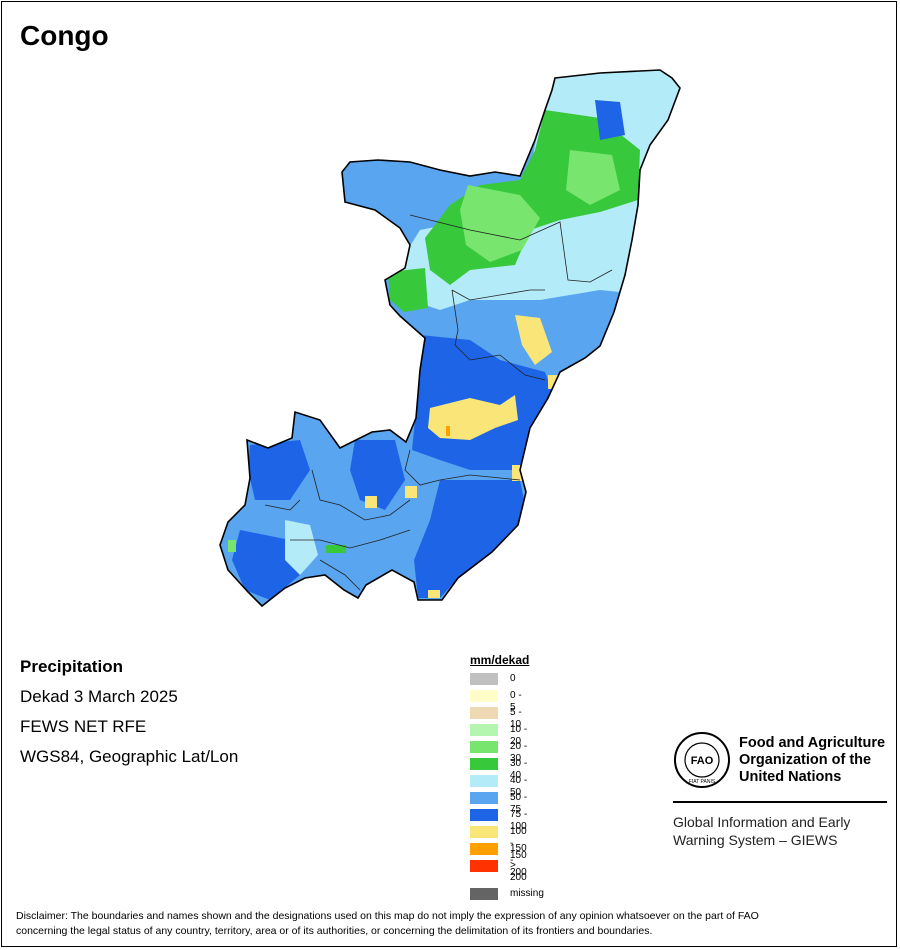  What do you see at coordinates (499, 679) in the screenshot?
I see `legend-item: 0` at bounding box center [499, 679].